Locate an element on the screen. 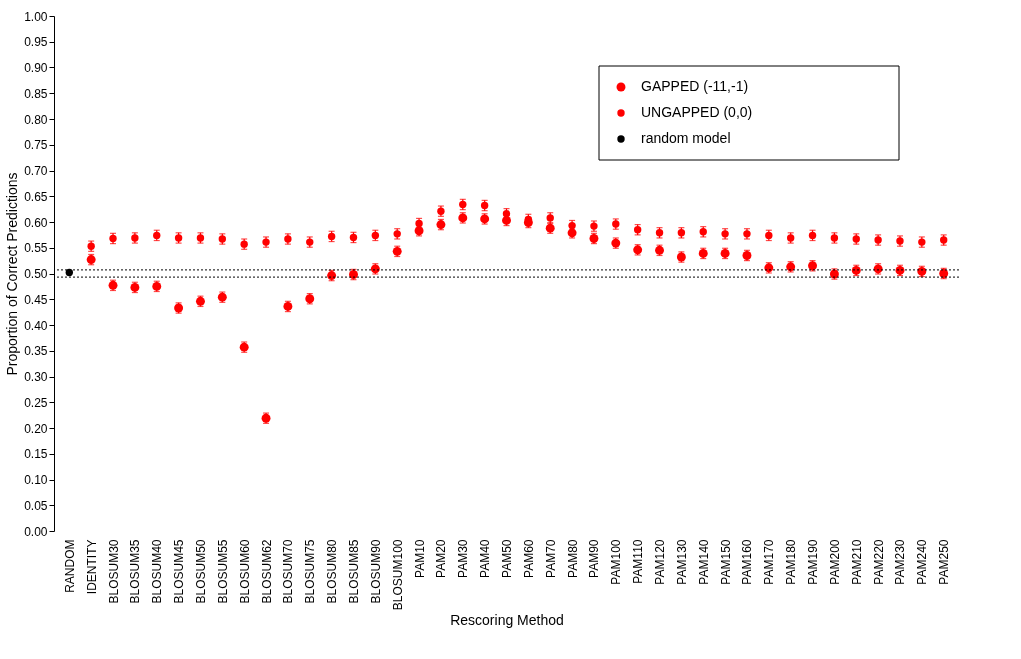  x-tick-label: PAM30 is located at coordinates (463, 558).